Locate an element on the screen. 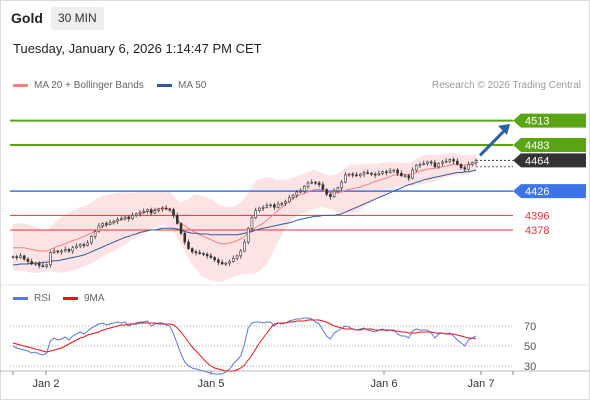 This screenshot has height=400, width=590. legend-ma50: MA 50 is located at coordinates (181, 85).